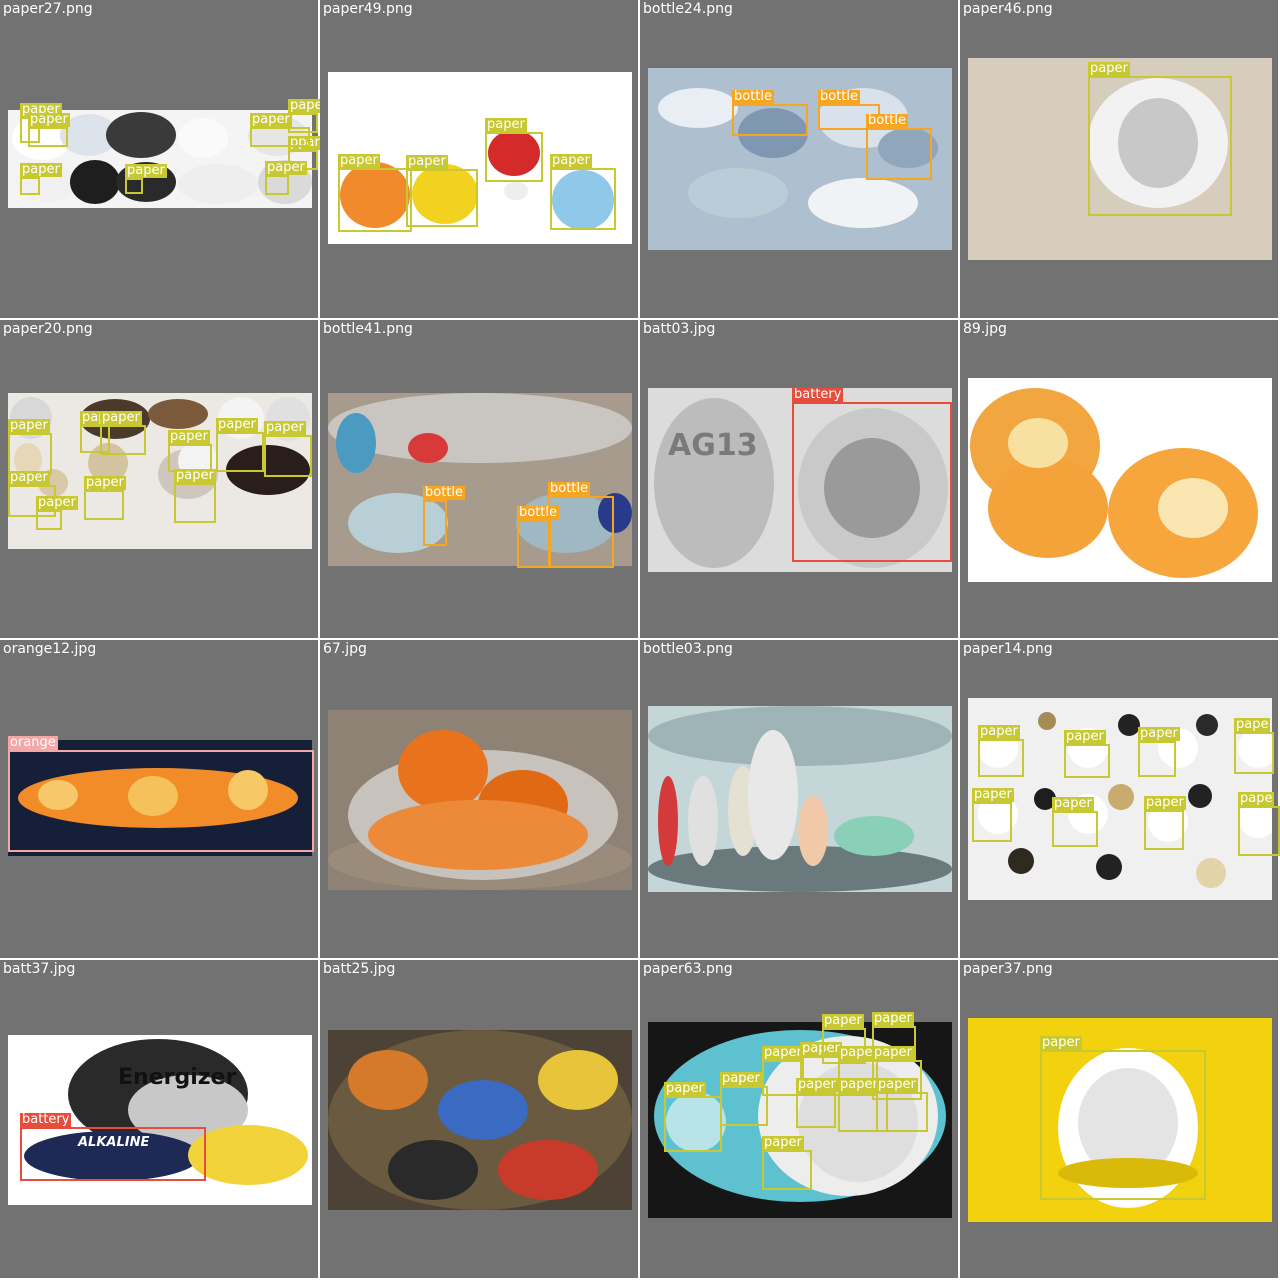  What do you see at coordinates (368, 9) in the screenshot?
I see `tile-filename: paper49.png` at bounding box center [368, 9].